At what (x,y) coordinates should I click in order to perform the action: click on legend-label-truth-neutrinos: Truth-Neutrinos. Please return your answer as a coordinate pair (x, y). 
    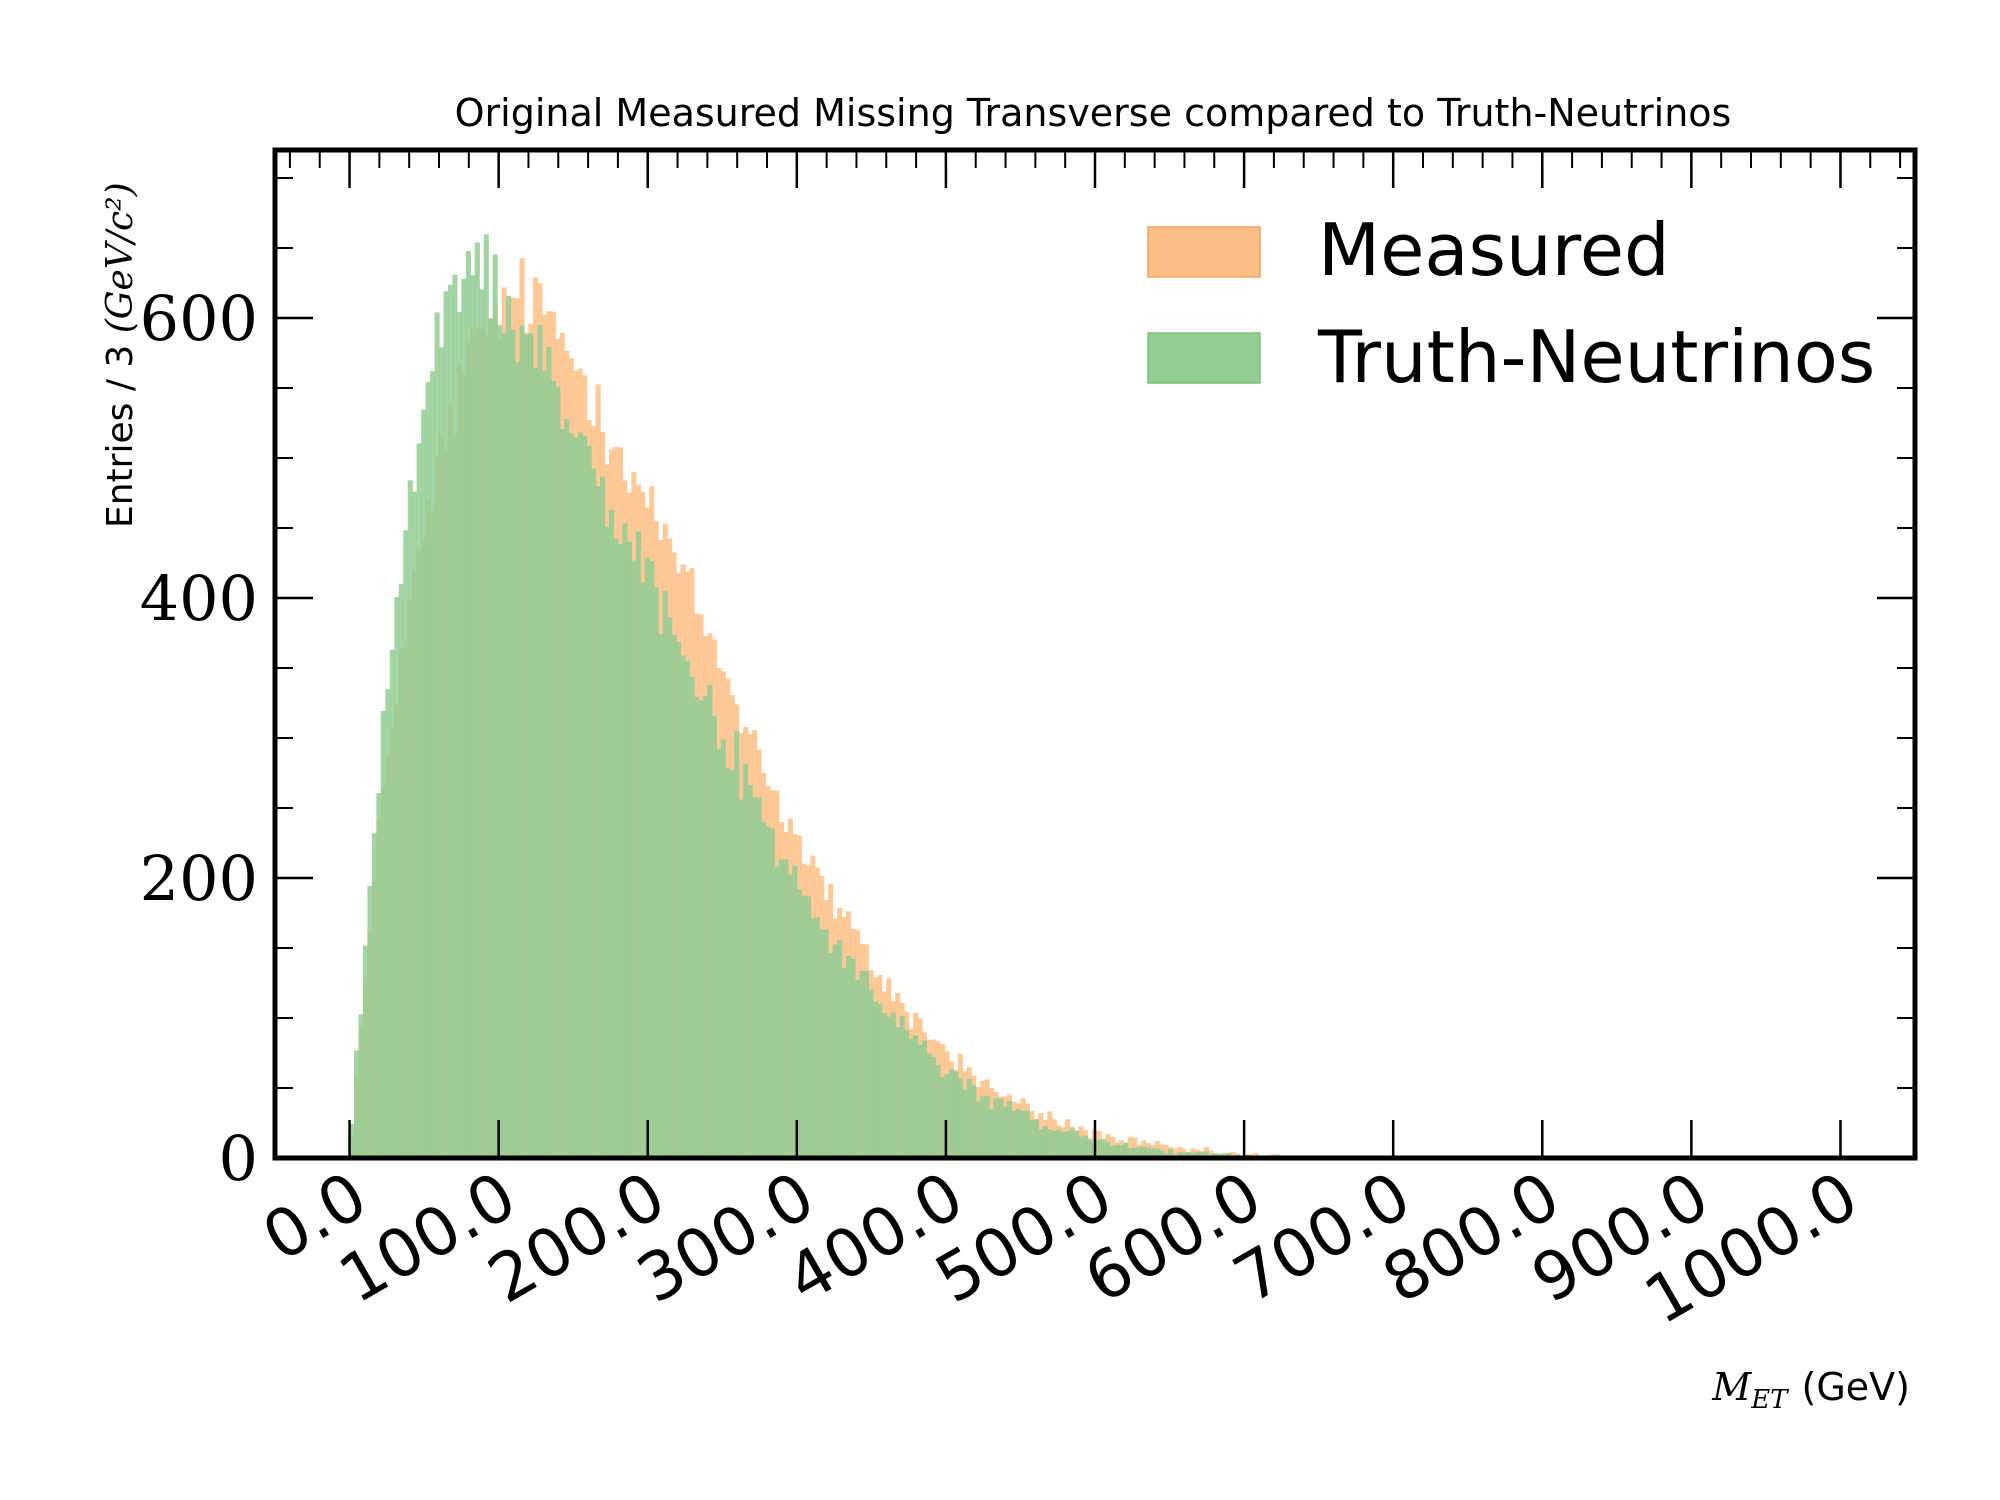
    Looking at the image, I should click on (1596, 357).